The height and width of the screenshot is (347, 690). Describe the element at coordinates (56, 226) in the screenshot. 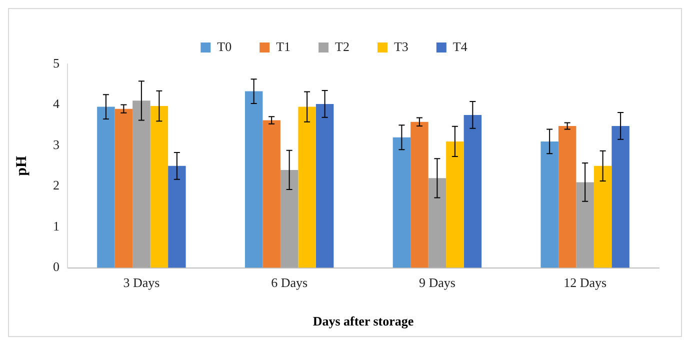

I see `y-tick-label: 1` at that location.